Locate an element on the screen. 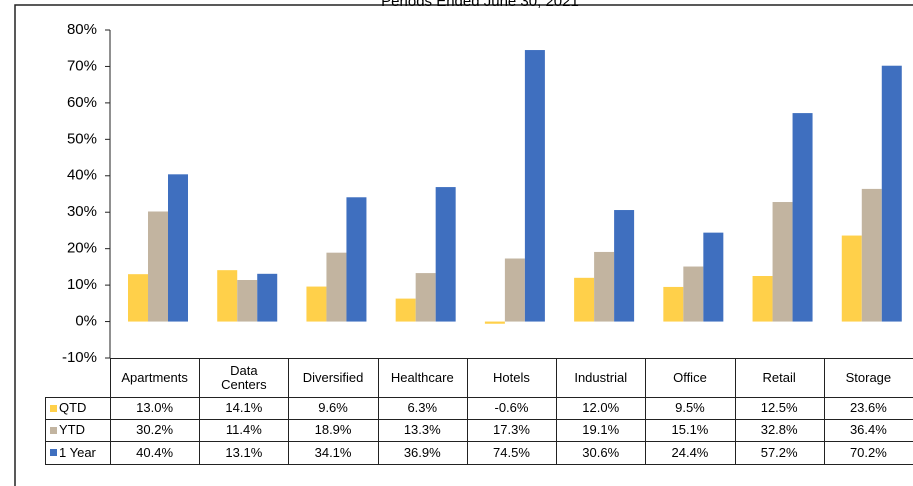 This screenshot has width=913, height=486. data-label: 12.0% is located at coordinates (601, 408).